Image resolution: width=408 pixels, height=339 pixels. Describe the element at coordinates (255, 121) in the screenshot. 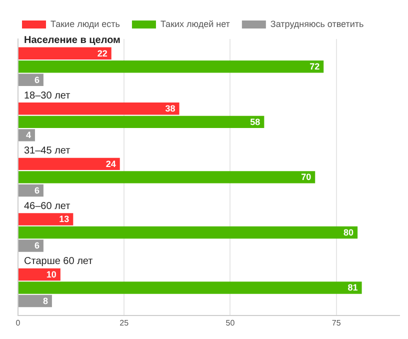

I see `data-label: 58` at that location.